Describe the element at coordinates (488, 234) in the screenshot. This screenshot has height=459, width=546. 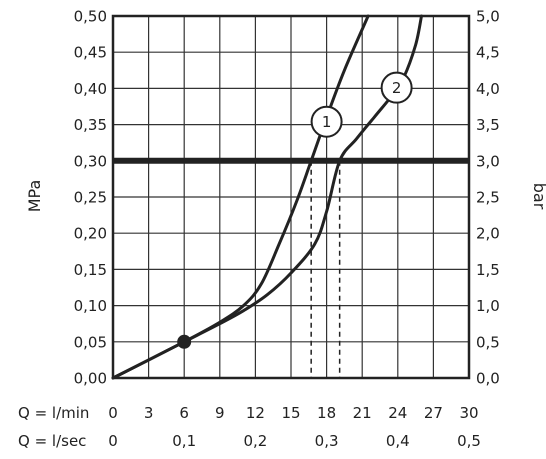
I see `y-right-tick-label: 2,0` at that location.